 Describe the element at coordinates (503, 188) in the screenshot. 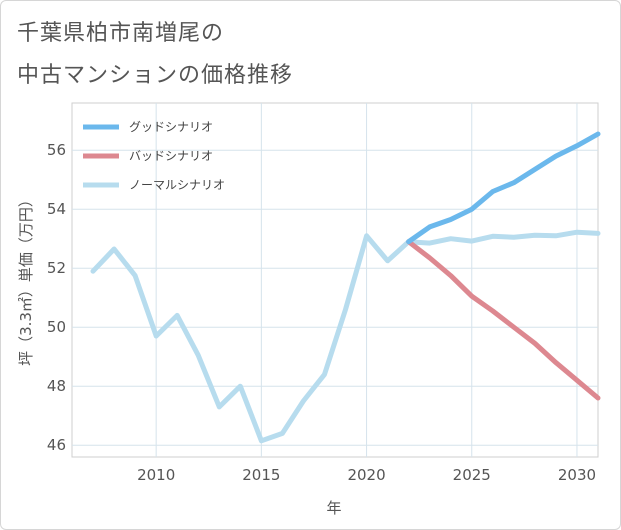

I see `good-scenario-line` at that location.